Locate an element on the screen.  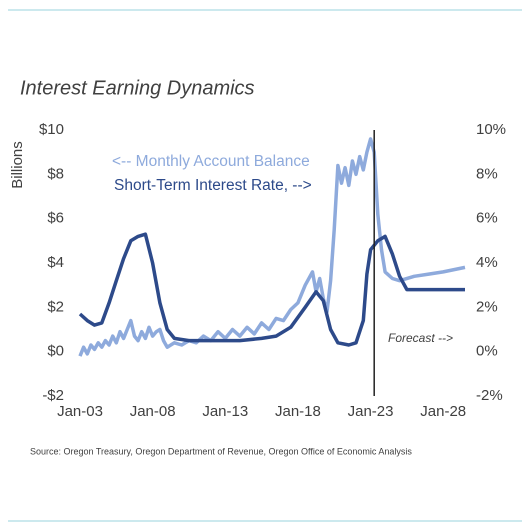
x-tick-label: Jan-28 is located at coordinates (443, 411).